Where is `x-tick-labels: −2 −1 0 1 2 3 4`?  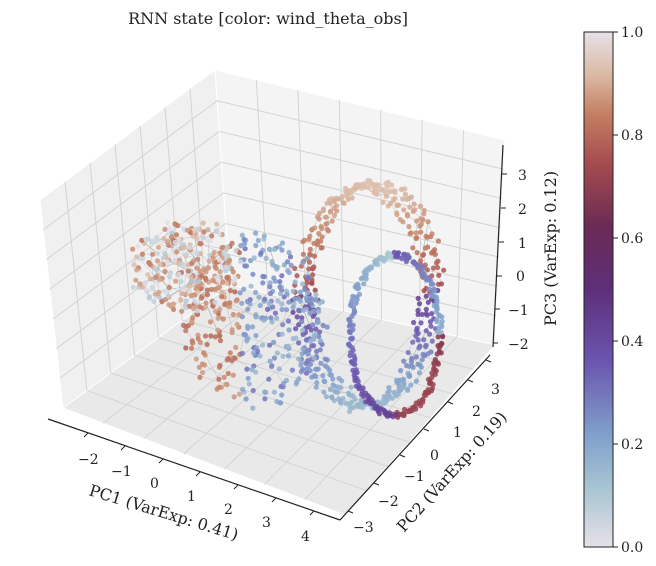 x-tick-labels: −2 −1 0 1 2 3 4 is located at coordinates (194, 498).